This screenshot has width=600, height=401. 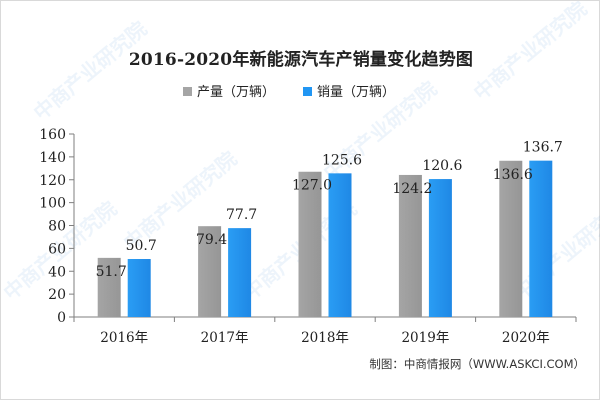 I want to click on data-label-sales: 50.7, so click(x=141, y=246).